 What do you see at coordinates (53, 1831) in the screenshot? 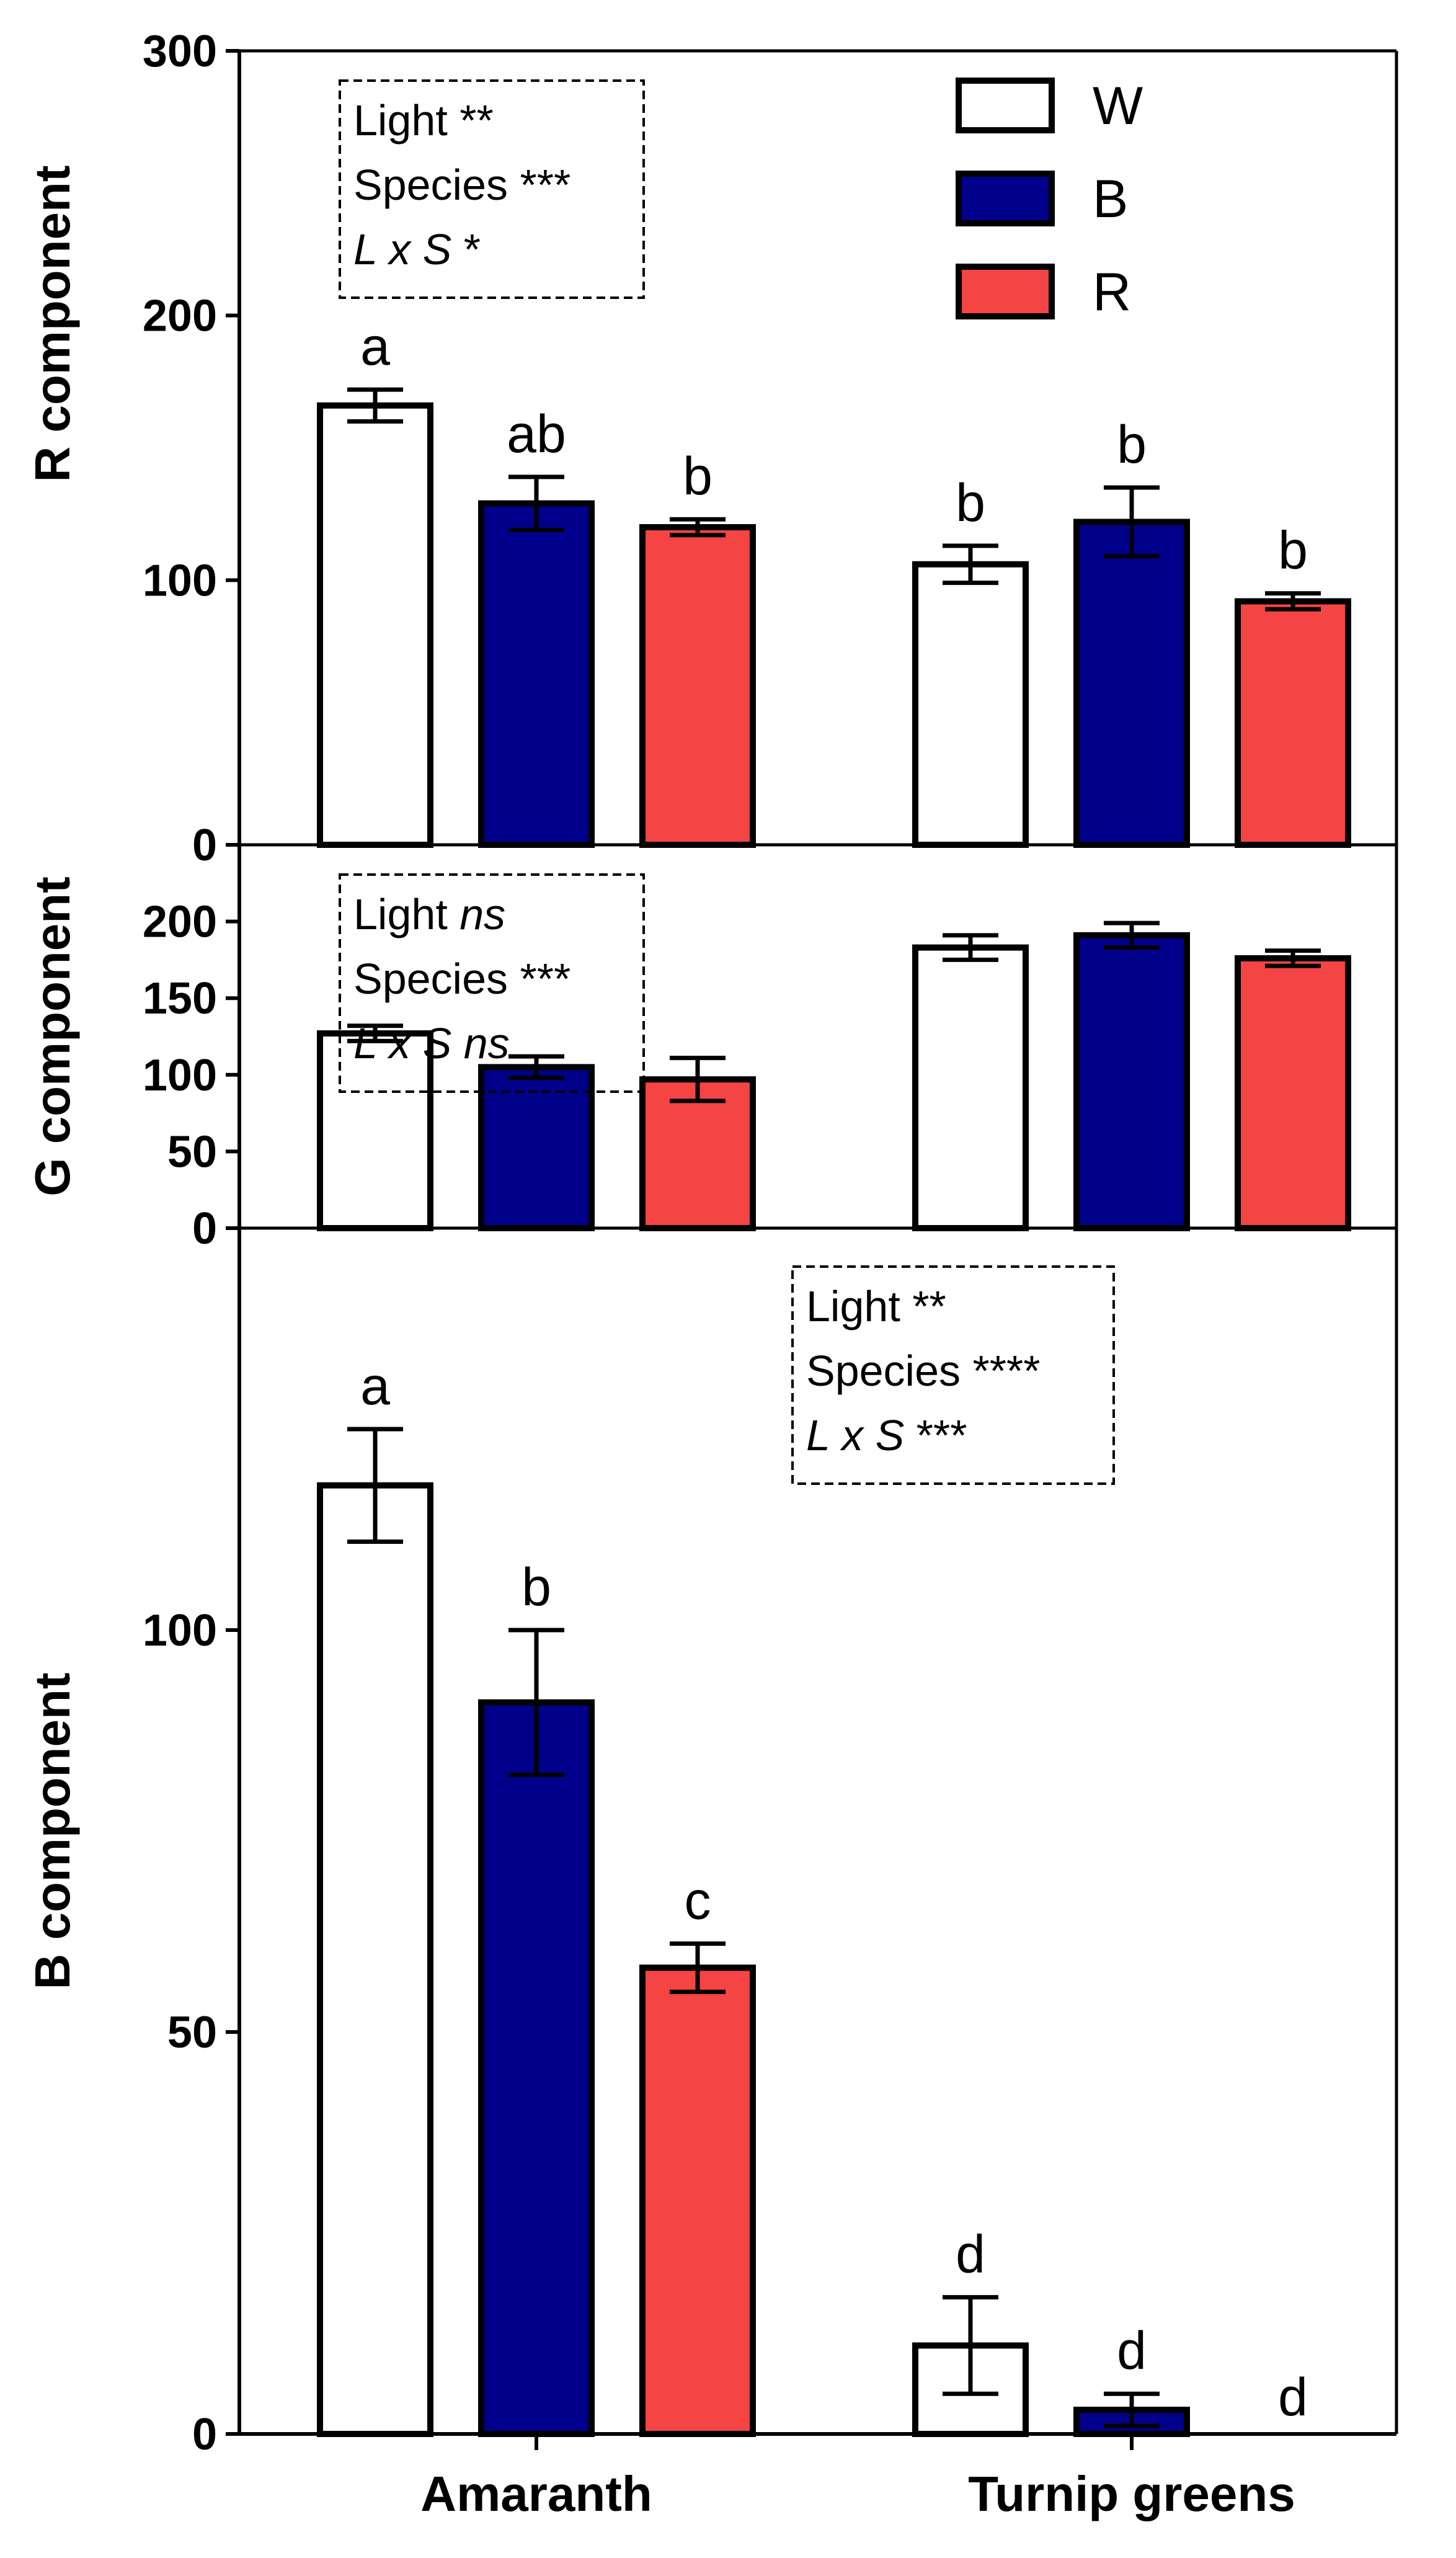
I see `y-axis-label: B component` at bounding box center [53, 1831].